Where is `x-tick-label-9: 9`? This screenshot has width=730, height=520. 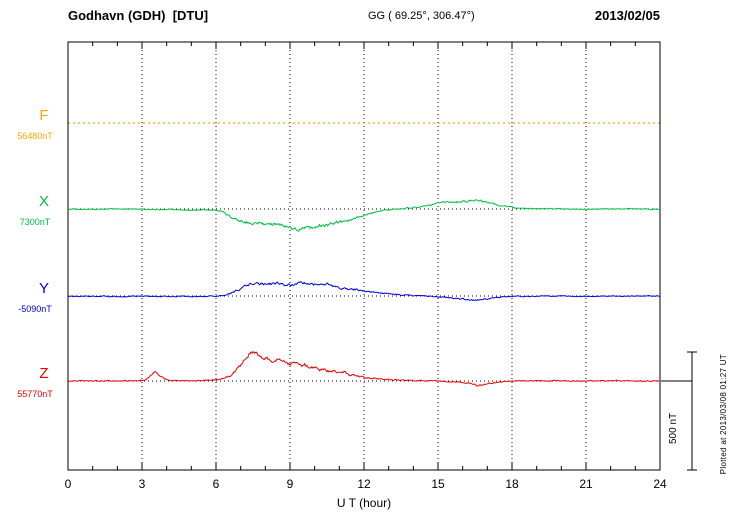
x-tick-label-9: 9 is located at coordinates (290, 484).